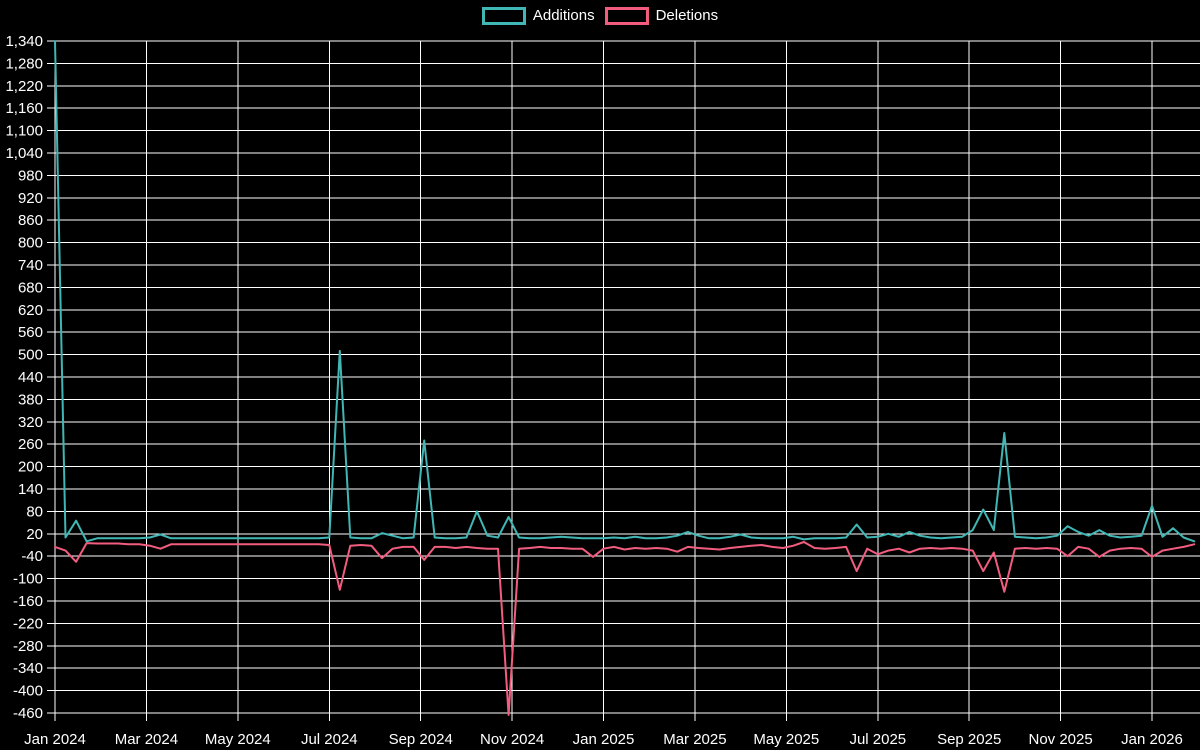 Image resolution: width=1200 pixels, height=750 pixels. I want to click on x-axis-tick-label: Nov 2024, so click(512, 739).